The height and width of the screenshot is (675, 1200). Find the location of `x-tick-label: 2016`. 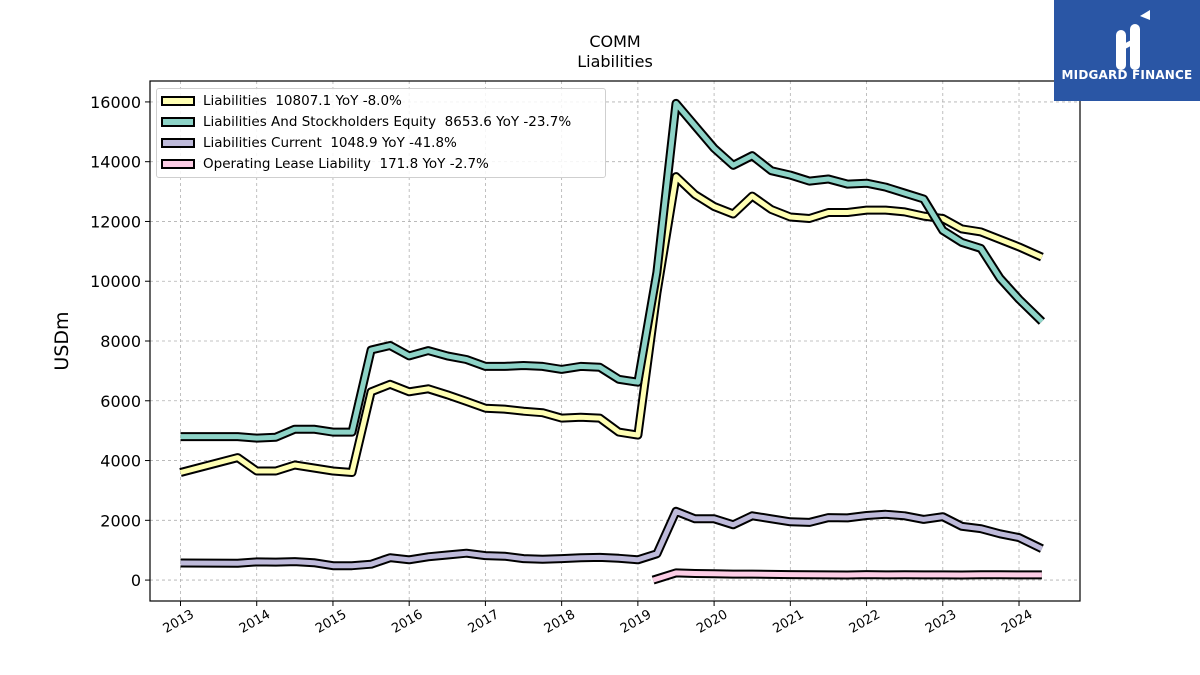

x-tick-label: 2016 is located at coordinates (407, 622).